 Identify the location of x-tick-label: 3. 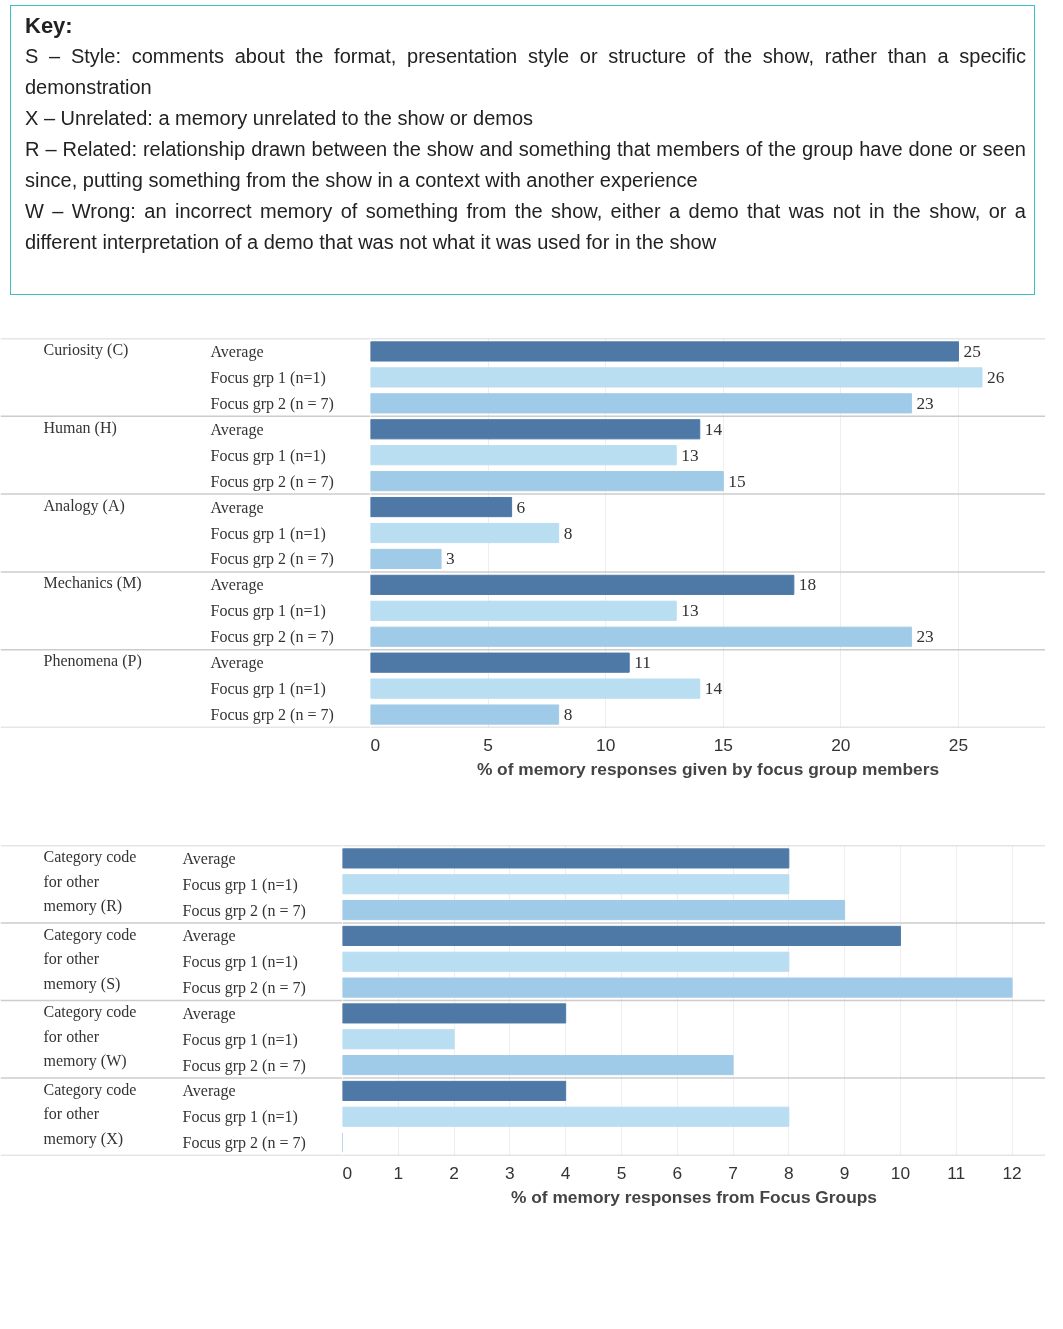
(510, 1172).